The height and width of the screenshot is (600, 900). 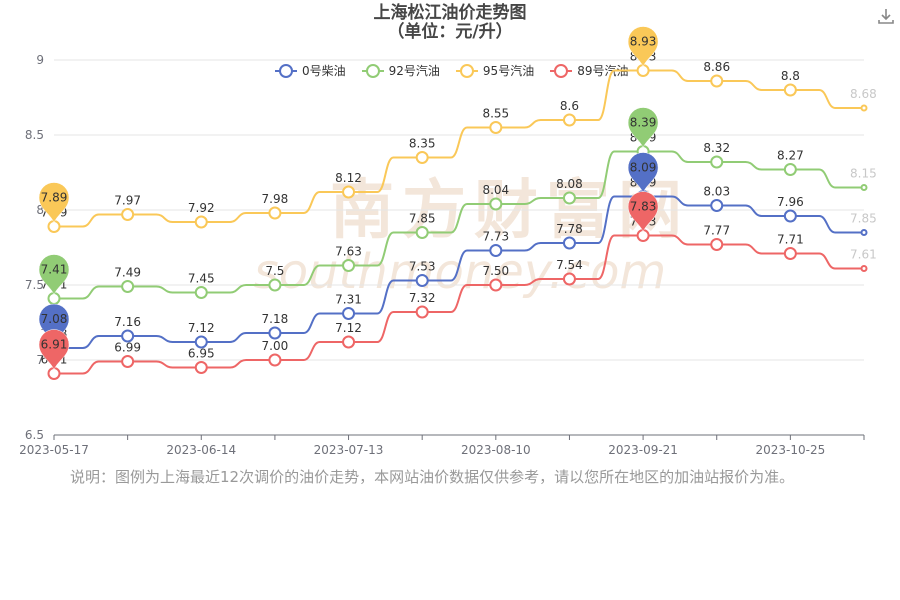 What do you see at coordinates (643, 168) in the screenshot?
I see `mark-pin-label: 8.09` at bounding box center [643, 168].